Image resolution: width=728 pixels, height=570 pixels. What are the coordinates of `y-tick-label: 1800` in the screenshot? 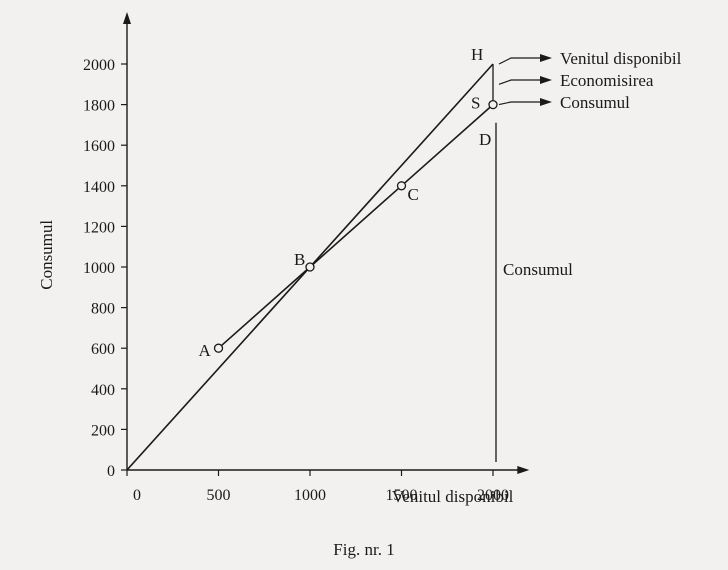 It's located at (99, 106).